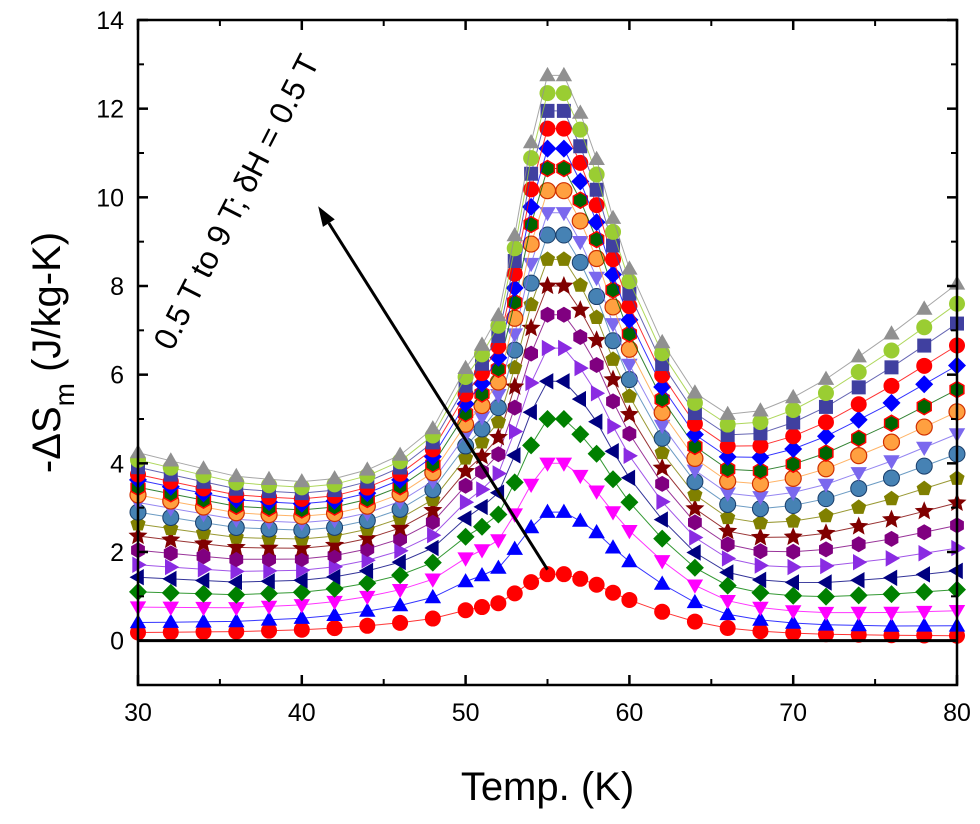  What do you see at coordinates (117, 642) in the screenshot?
I see `y-tick-label: 0` at bounding box center [117, 642].